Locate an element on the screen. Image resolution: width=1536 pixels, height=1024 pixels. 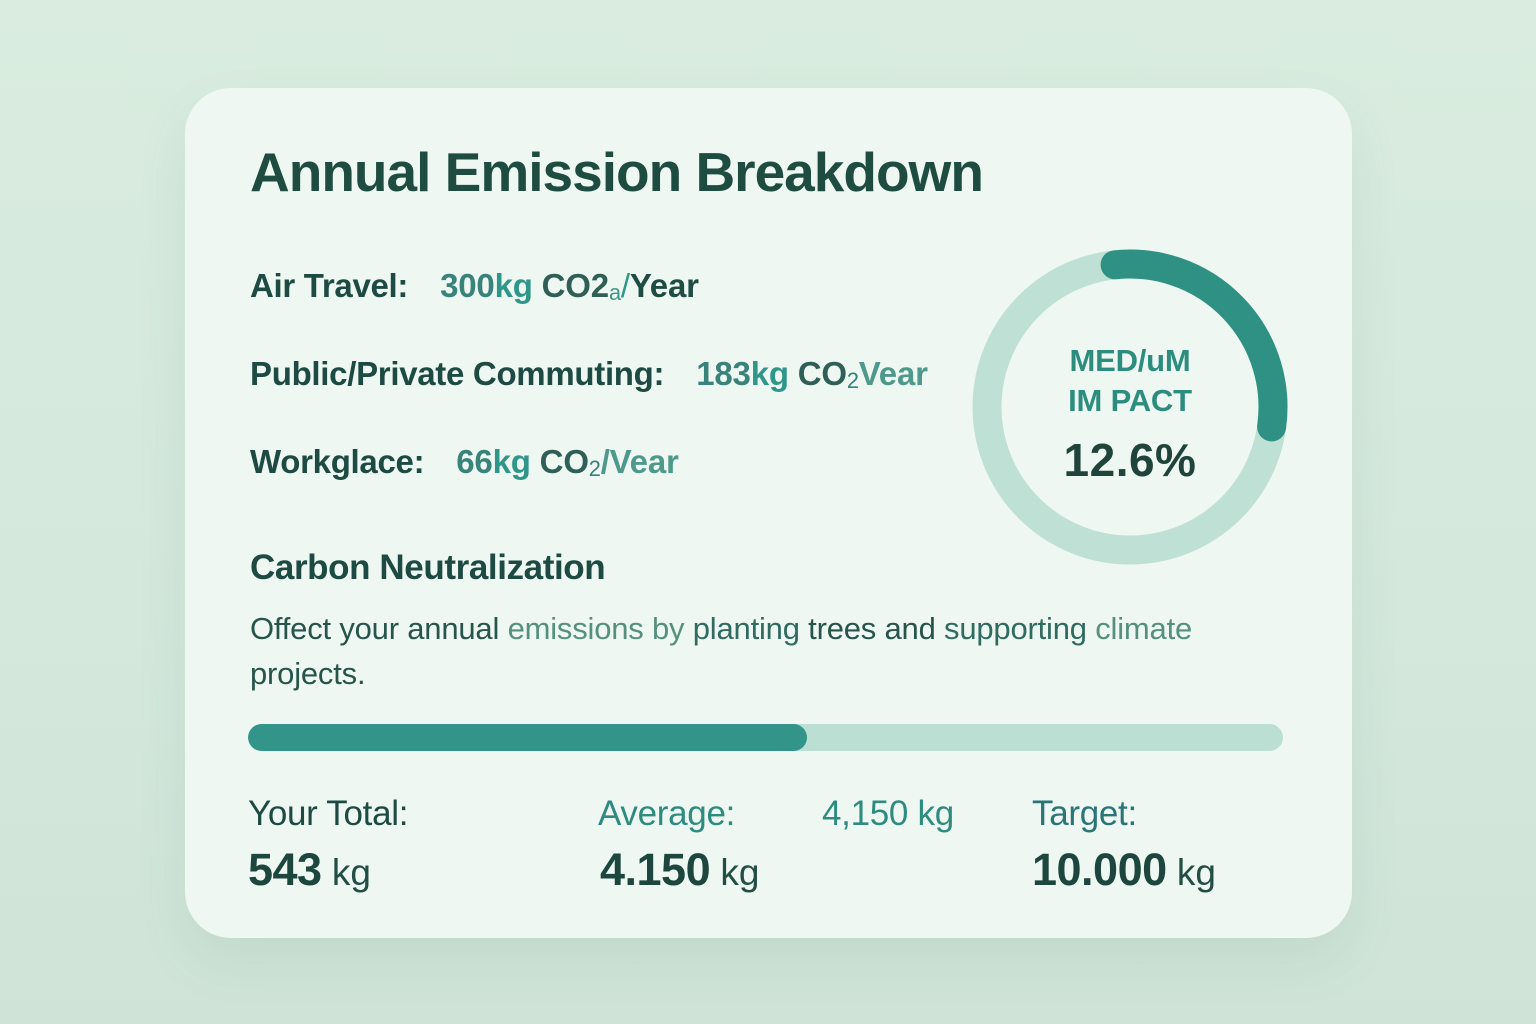
total-number: 543 is located at coordinates (285, 869).